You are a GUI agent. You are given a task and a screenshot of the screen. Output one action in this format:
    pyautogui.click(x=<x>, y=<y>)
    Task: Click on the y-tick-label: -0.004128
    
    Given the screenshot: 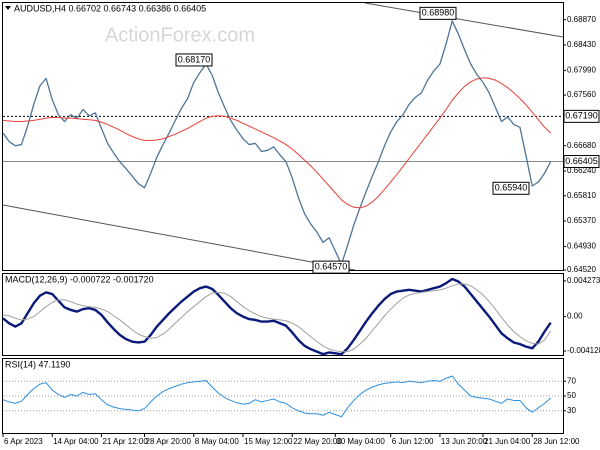 What is the action you would take?
    pyautogui.click(x=583, y=350)
    